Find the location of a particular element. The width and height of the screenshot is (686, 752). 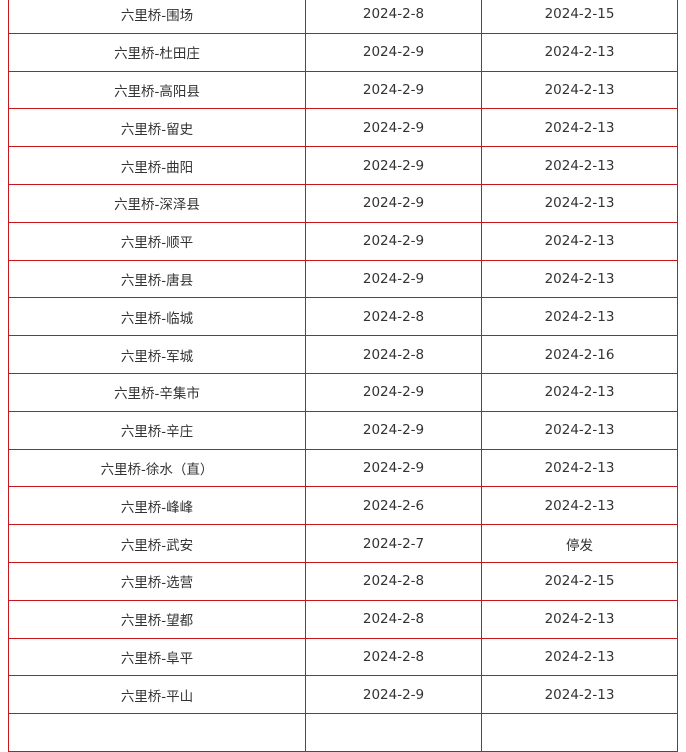

stop-date-cell is located at coordinates (394, 732).